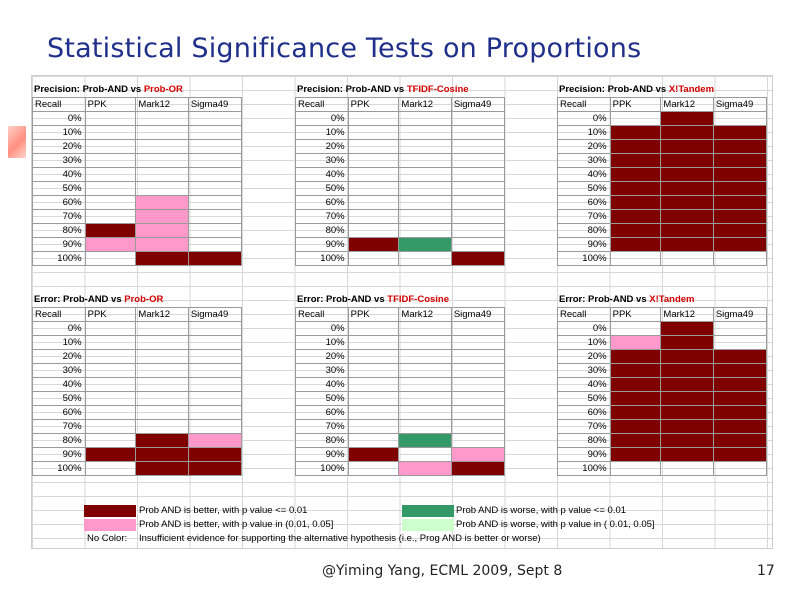 The height and width of the screenshot is (600, 800). Describe the element at coordinates (98, 300) in the screenshot. I see `panel-title: Error: Prob-AND vs Prob-OR` at that location.